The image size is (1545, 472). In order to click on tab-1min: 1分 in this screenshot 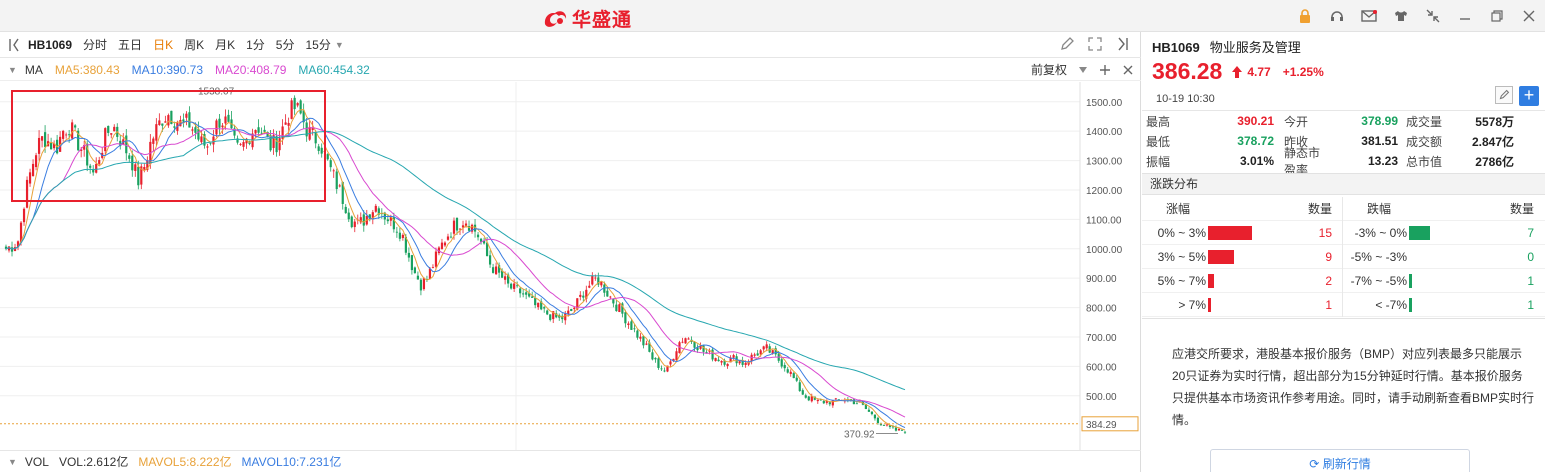, I will do `click(255, 45)`.